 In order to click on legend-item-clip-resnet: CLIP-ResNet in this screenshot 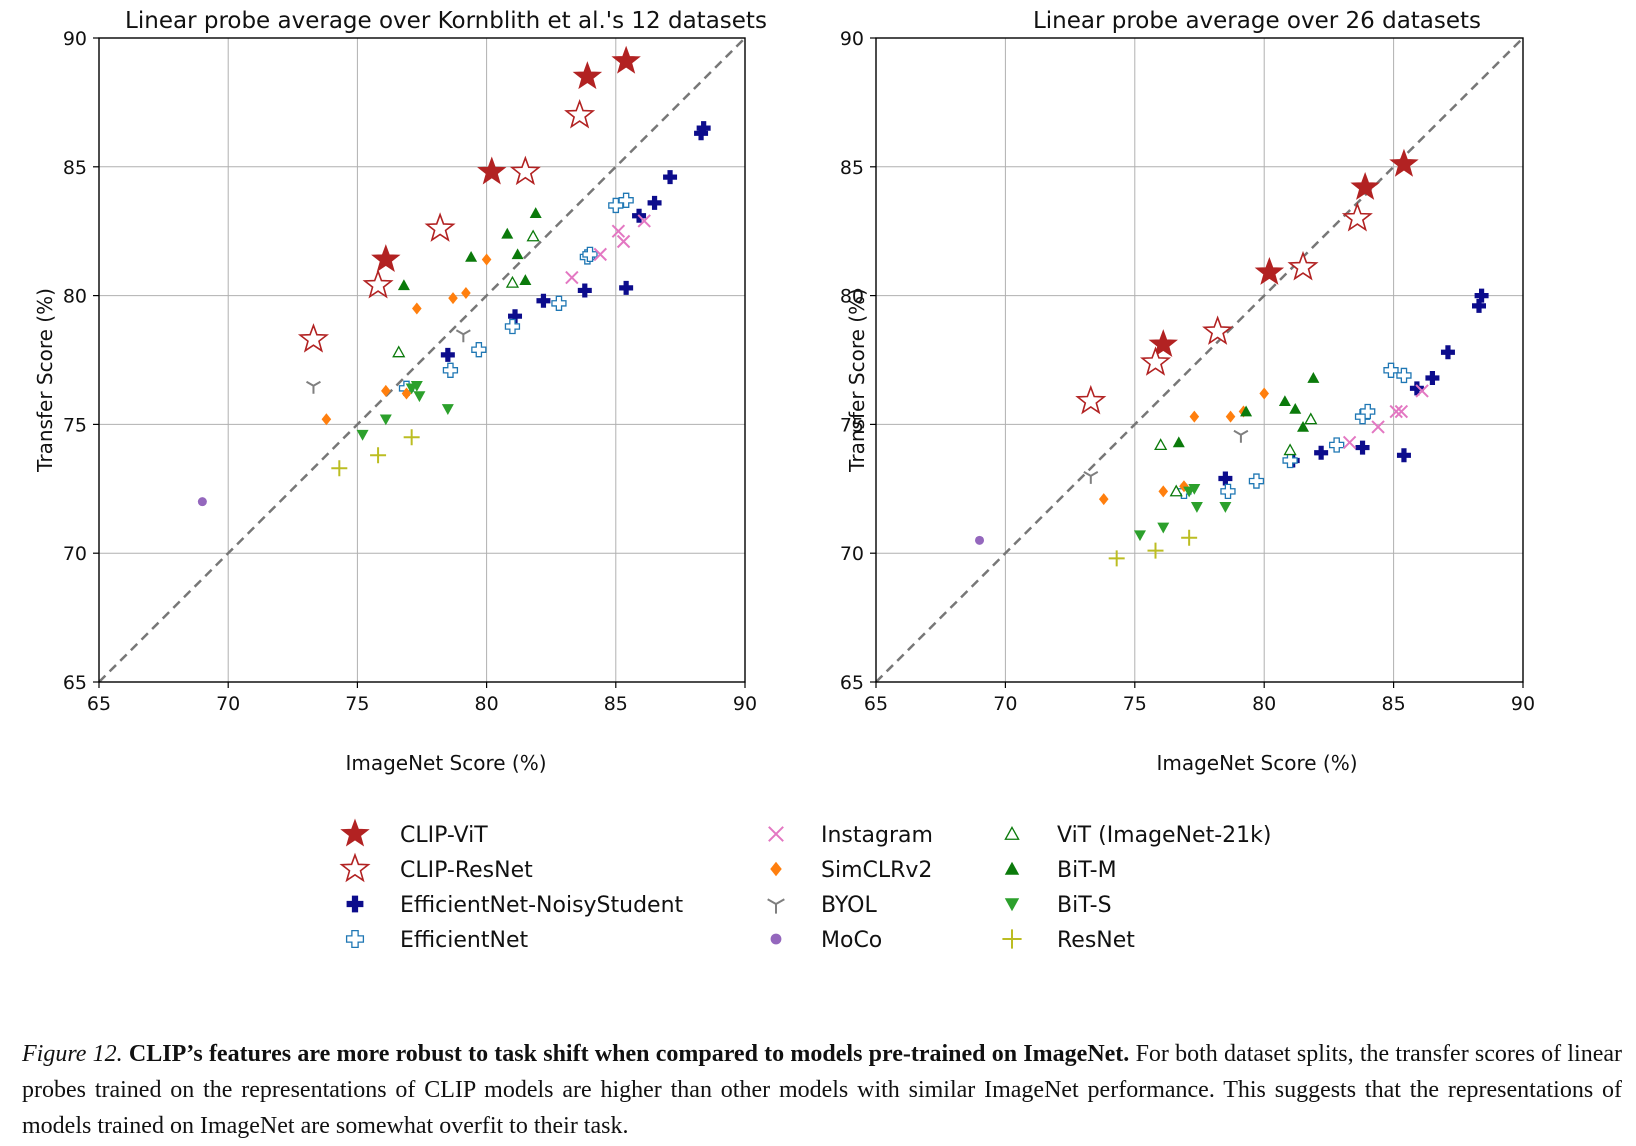, I will do `click(436, 867)`.